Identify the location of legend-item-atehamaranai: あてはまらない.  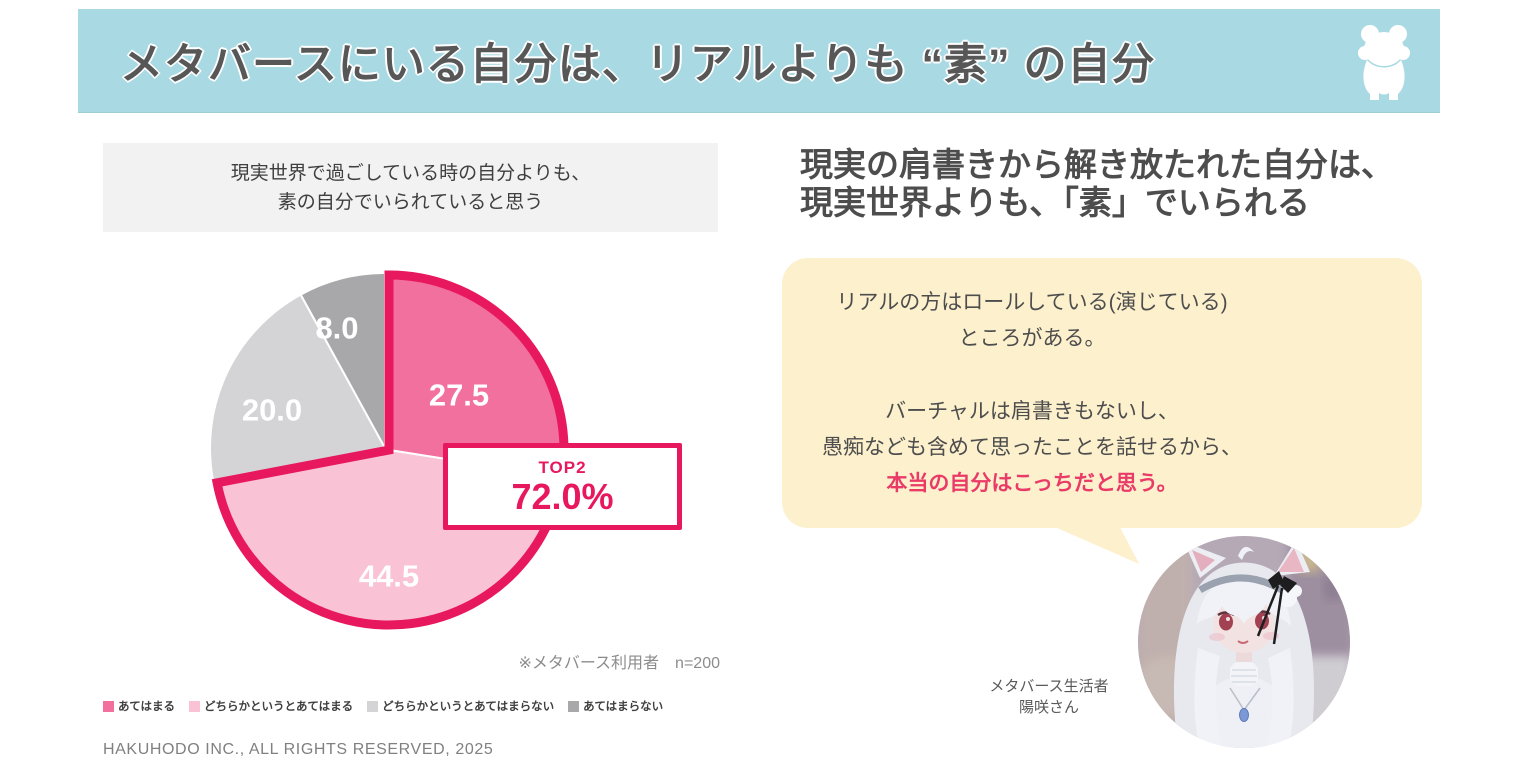
(615, 706).